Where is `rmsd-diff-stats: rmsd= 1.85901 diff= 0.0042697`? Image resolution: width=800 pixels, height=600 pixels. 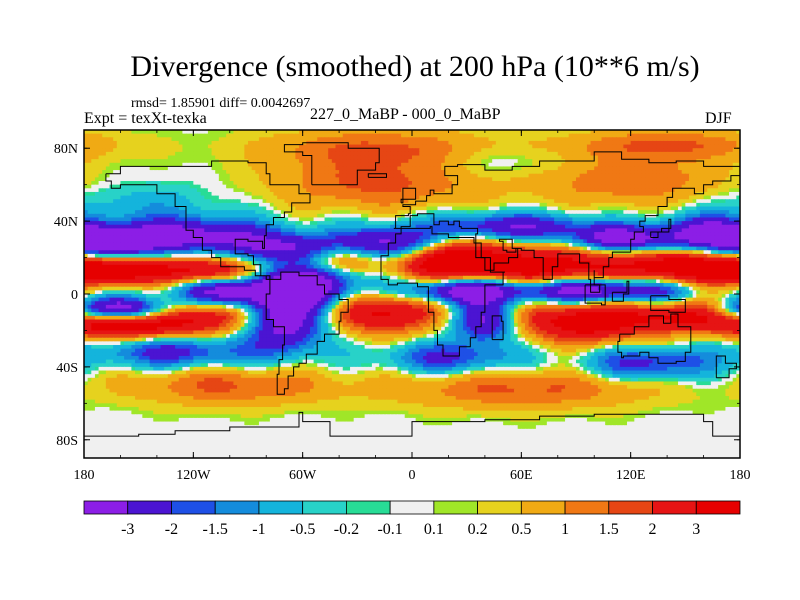
rmsd-diff-stats: rmsd= 1.85901 diff= 0.0042697 is located at coordinates (221, 103).